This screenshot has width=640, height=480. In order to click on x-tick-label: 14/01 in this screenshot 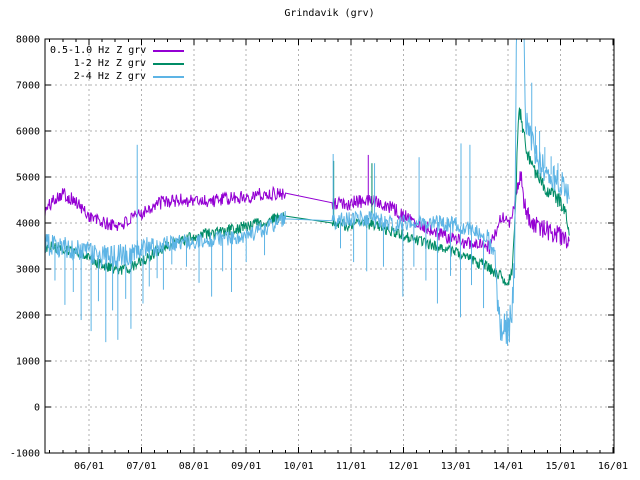, I will do `click(508, 466)`.